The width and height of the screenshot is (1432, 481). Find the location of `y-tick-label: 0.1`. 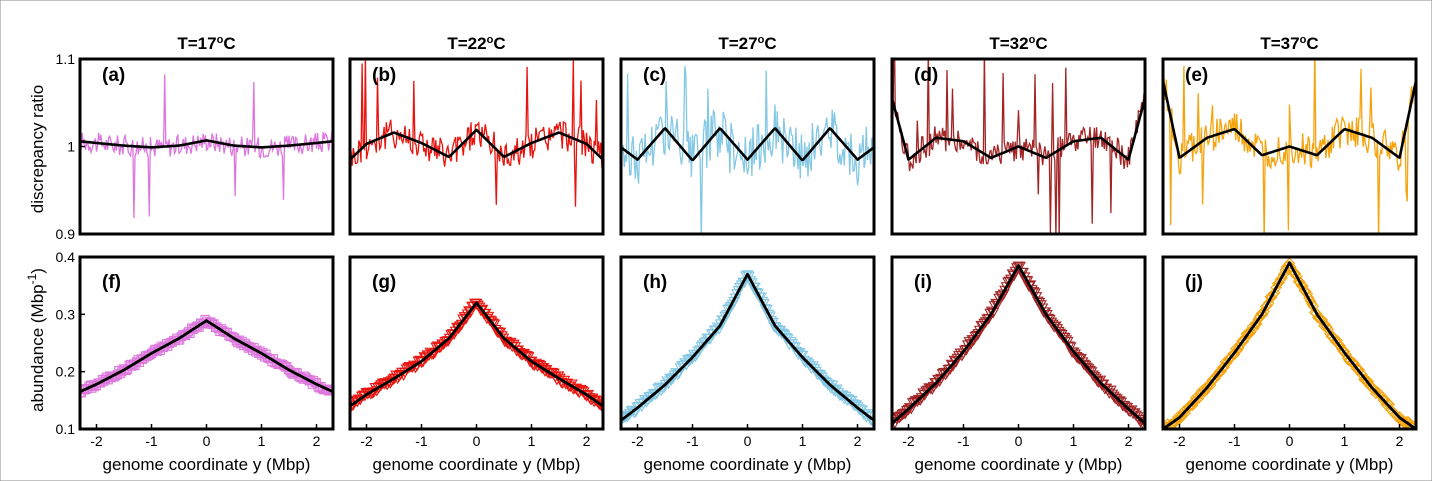

y-tick-label: 0.1 is located at coordinates (66, 429).